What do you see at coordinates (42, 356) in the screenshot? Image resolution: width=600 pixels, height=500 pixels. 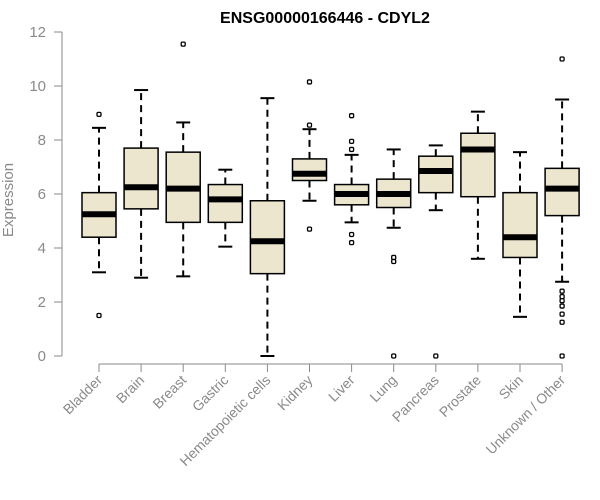 I see `y-tick-label: 0` at bounding box center [42, 356].